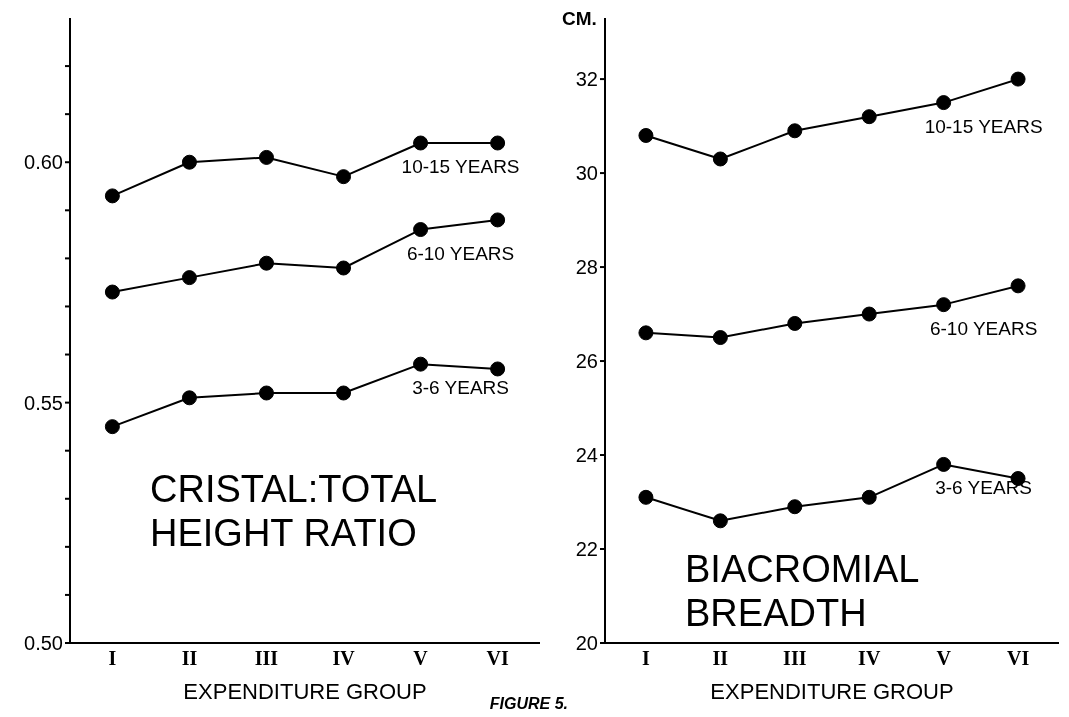 Image resolution: width=1069 pixels, height=717 pixels. I want to click on y-tick-label: 32, so click(586, 79).